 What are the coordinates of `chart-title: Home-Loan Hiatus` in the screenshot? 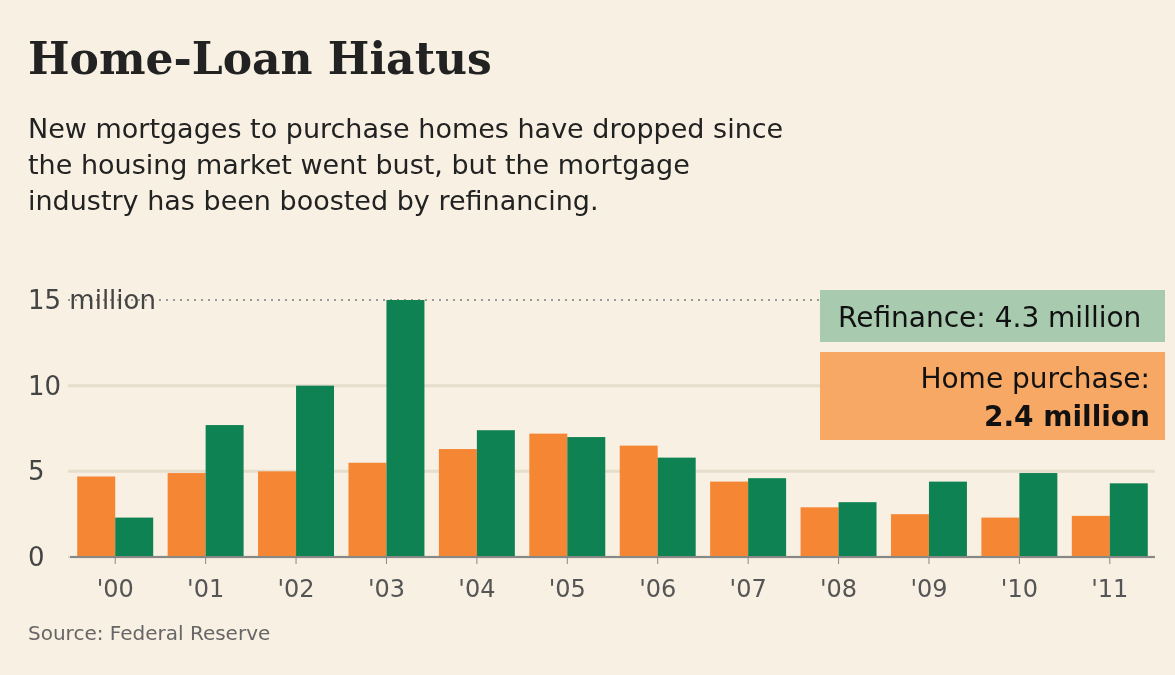 It's located at (260, 58).